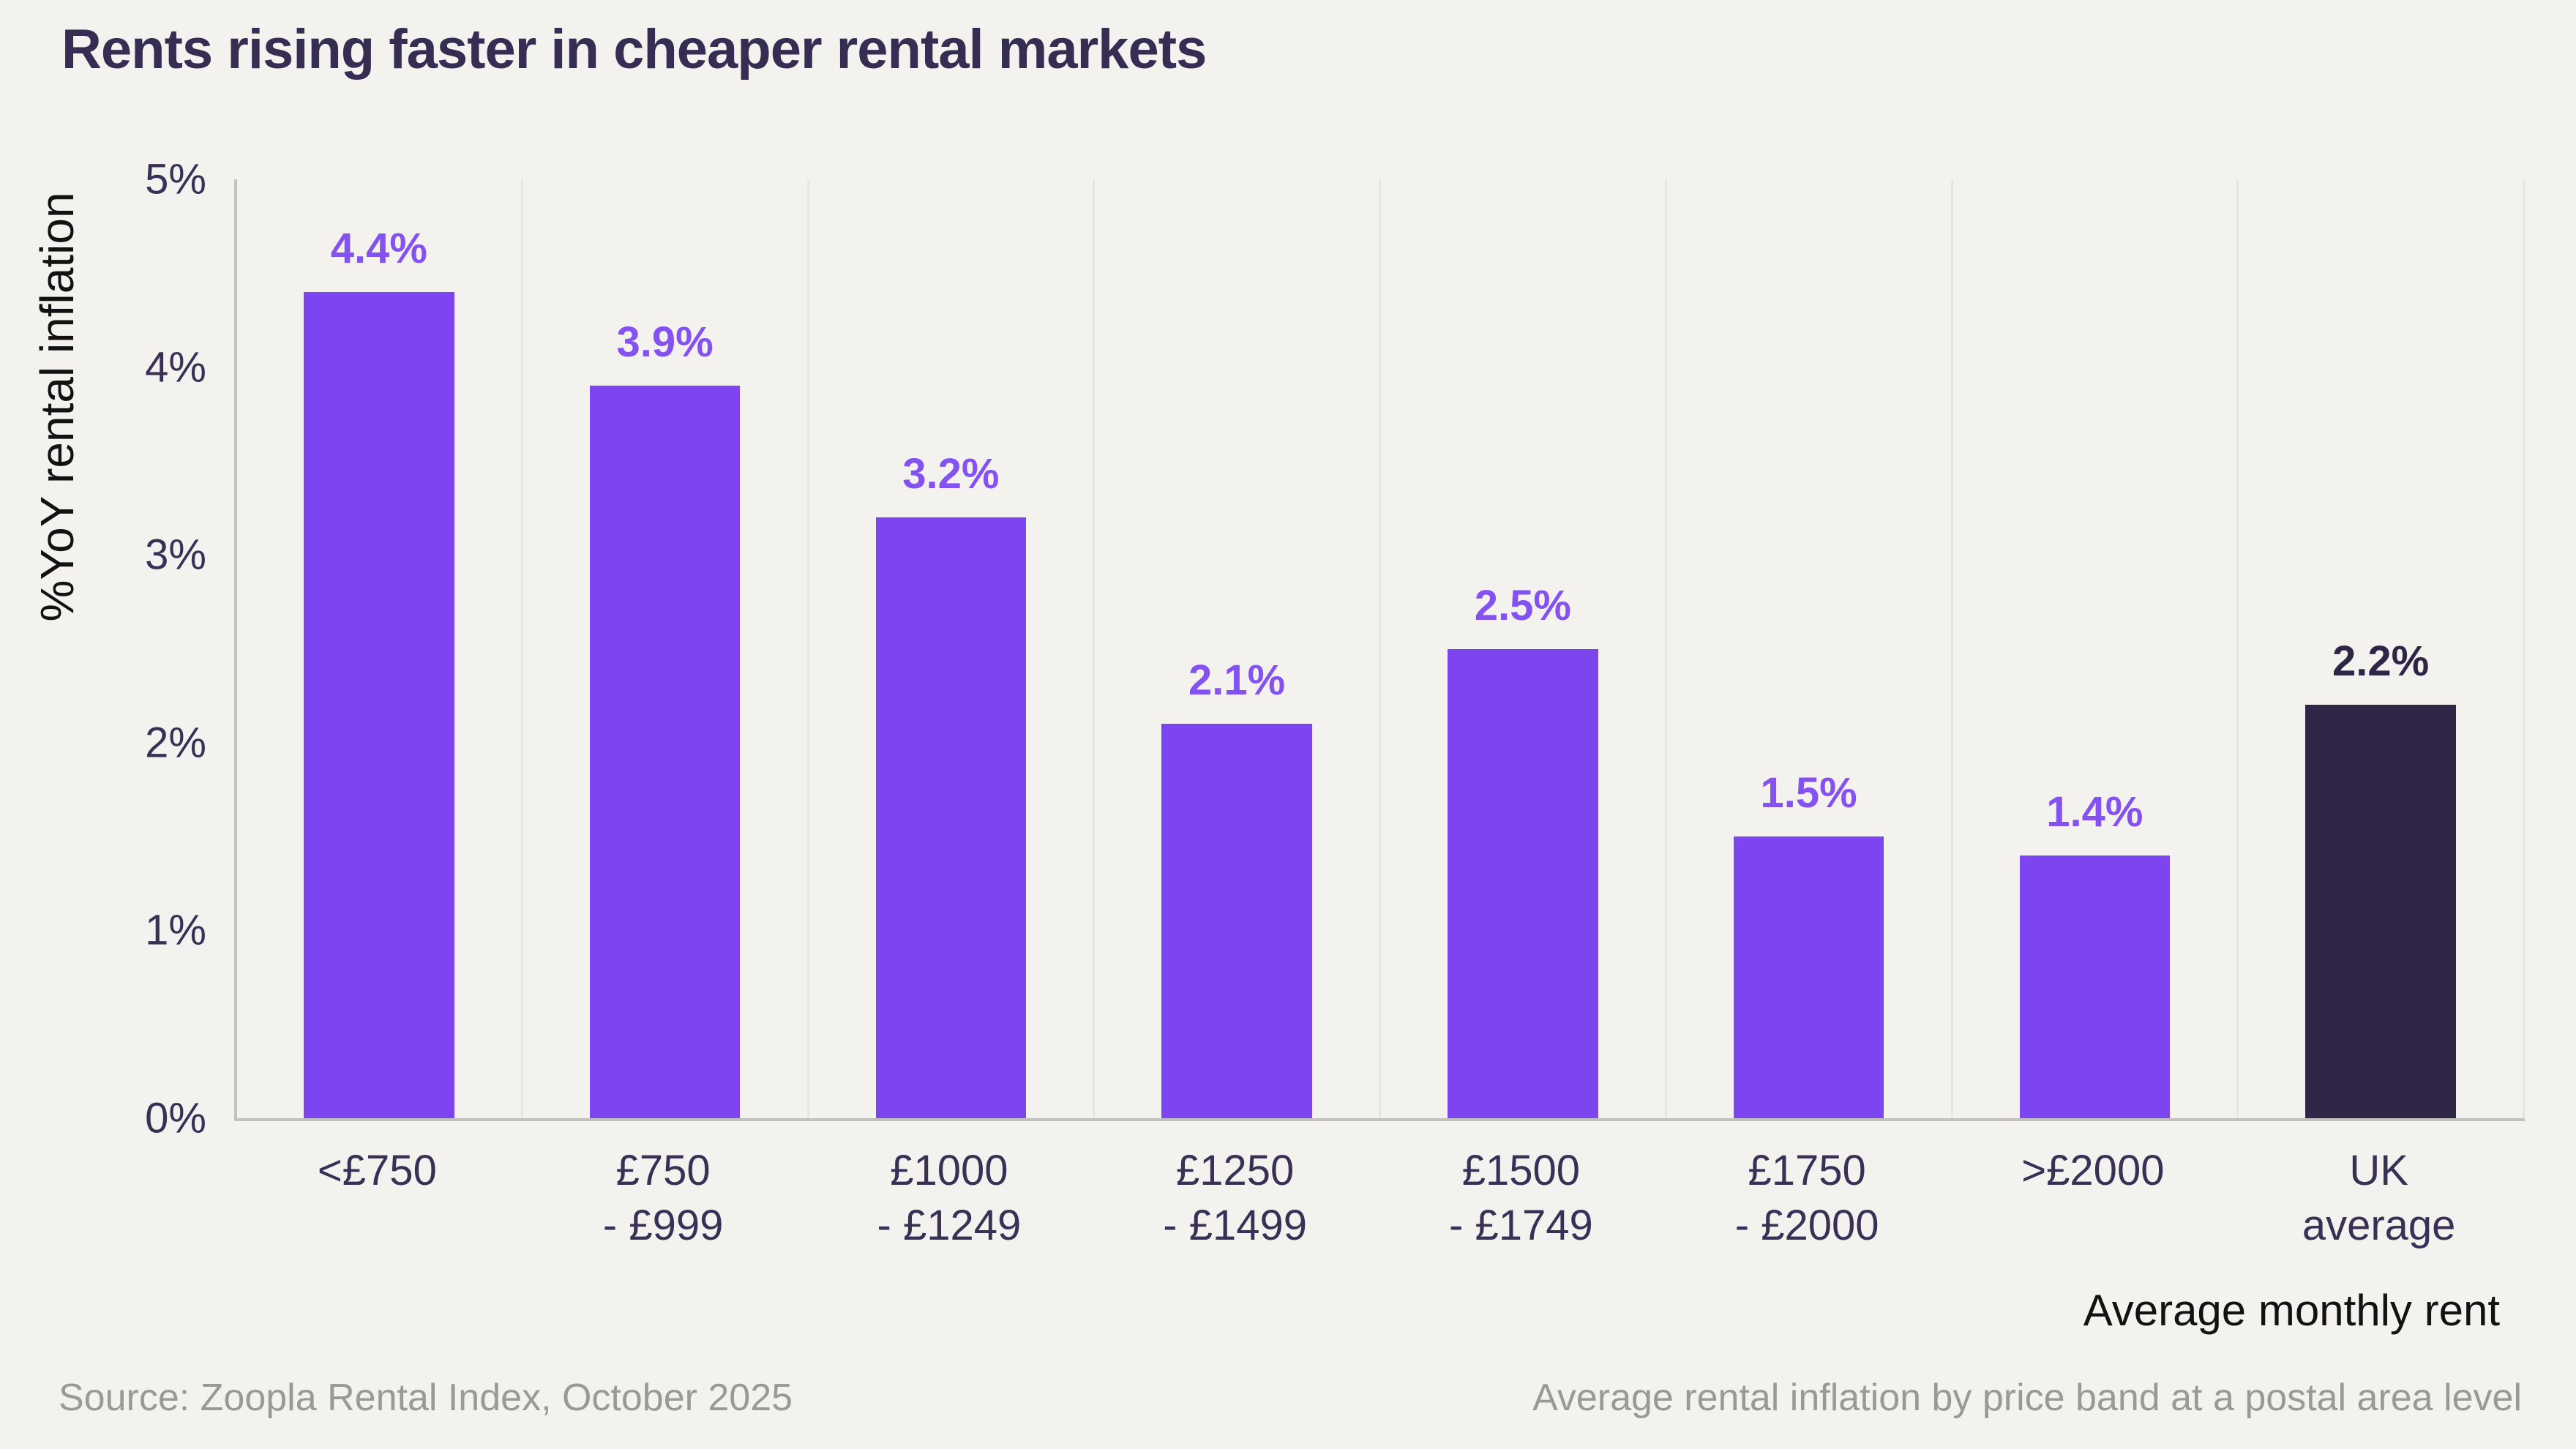  What do you see at coordinates (665, 342) in the screenshot?
I see `bar-value-label: 3.9%` at bounding box center [665, 342].